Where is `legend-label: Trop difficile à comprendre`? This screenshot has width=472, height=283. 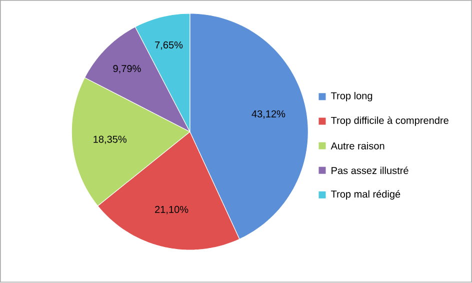 legend-label: Trop difficile à comprendre is located at coordinates (389, 121).